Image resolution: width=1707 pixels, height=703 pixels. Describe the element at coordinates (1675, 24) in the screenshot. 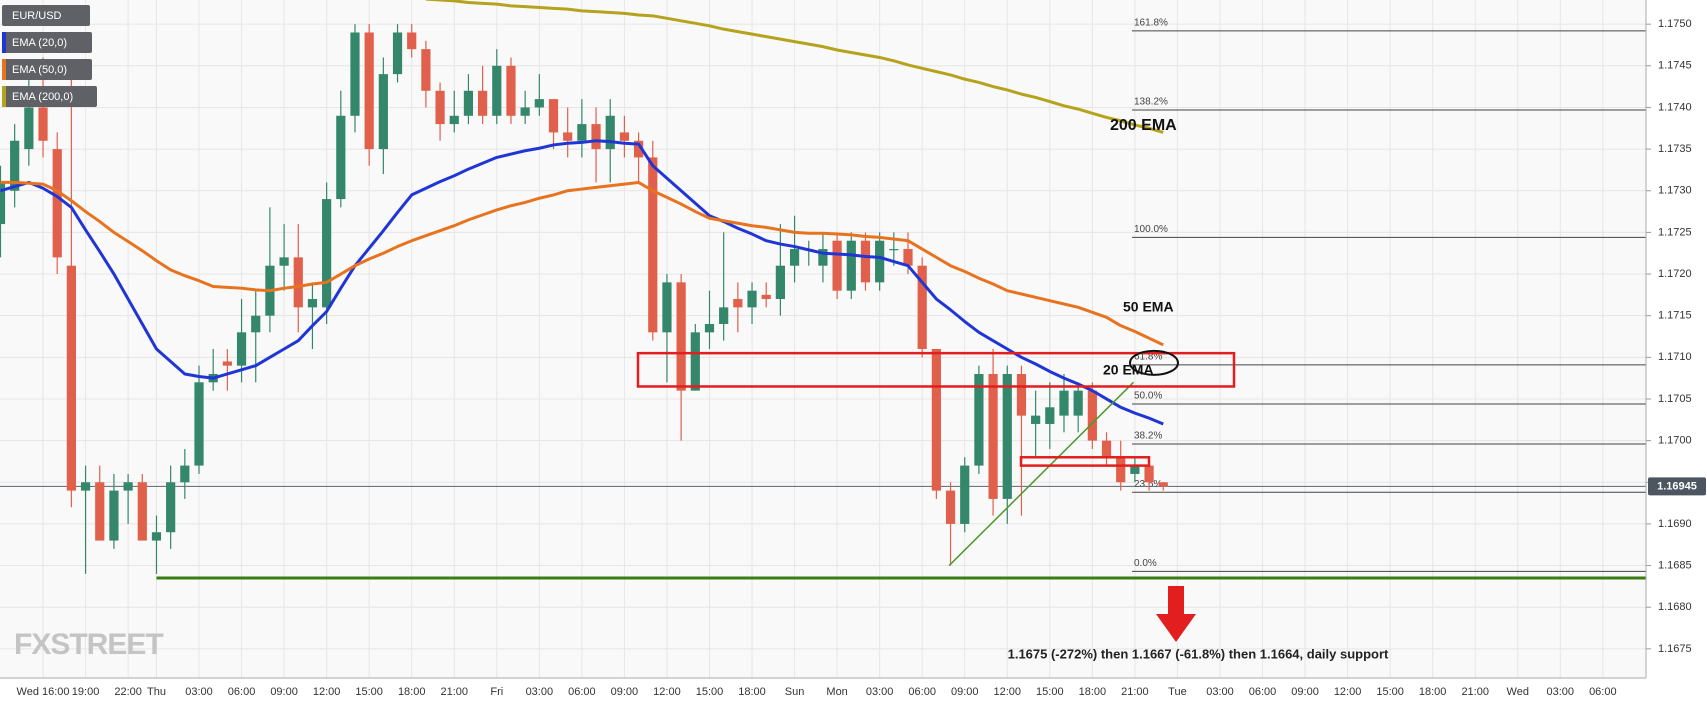

I see `y-tick-label: 1.1750` at that location.